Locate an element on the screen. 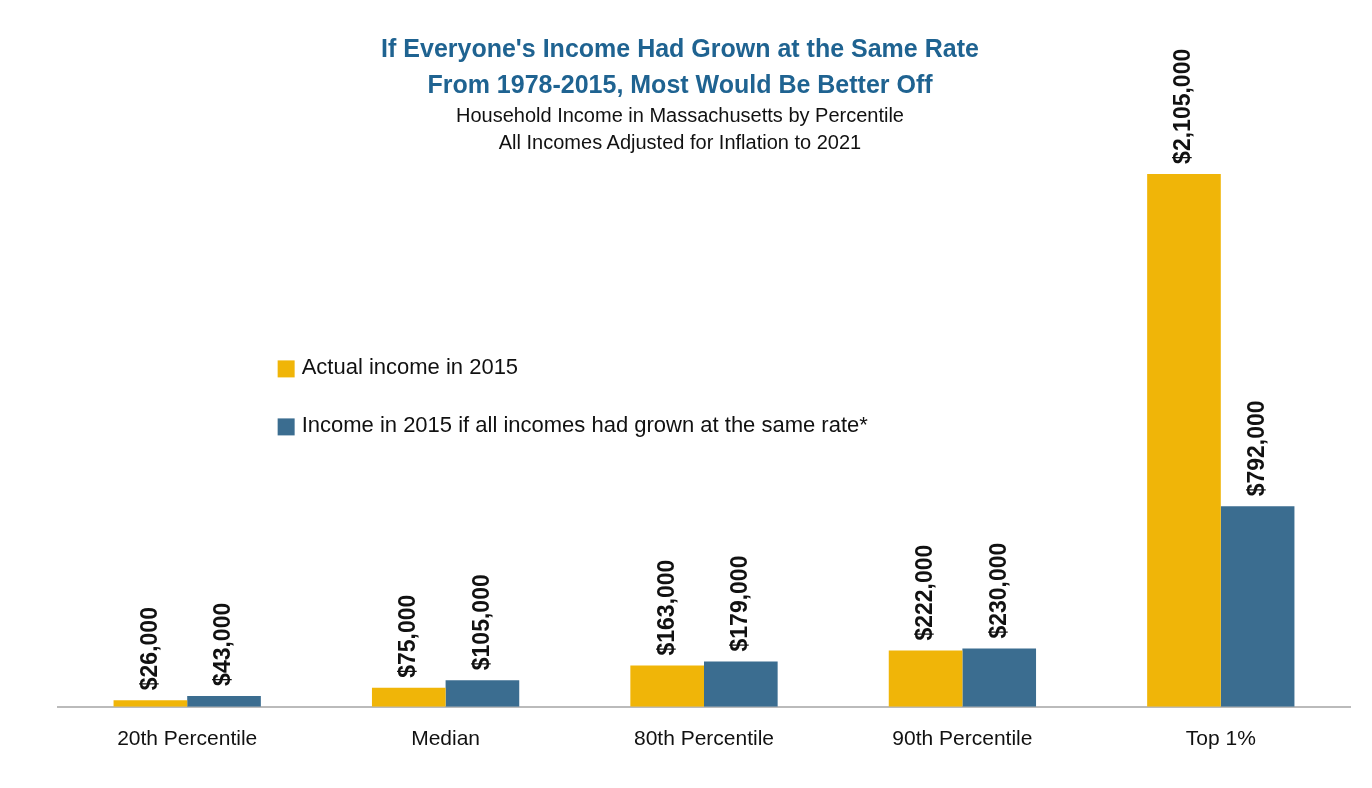 This screenshot has height=788, width=1372. x-tick-label: 20th Percentile is located at coordinates (187, 738).